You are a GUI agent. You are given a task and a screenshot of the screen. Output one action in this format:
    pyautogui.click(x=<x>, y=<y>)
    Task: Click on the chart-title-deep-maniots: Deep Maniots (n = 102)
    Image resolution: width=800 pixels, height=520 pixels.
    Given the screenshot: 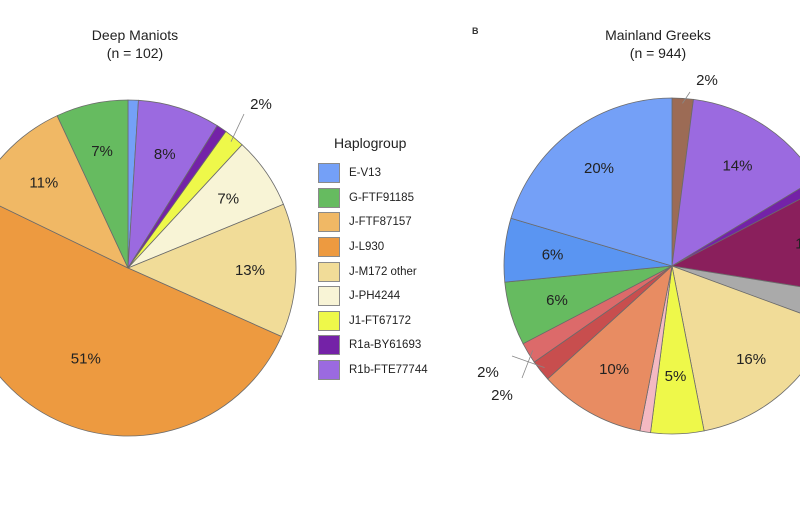 What is the action you would take?
    pyautogui.click(x=135, y=44)
    